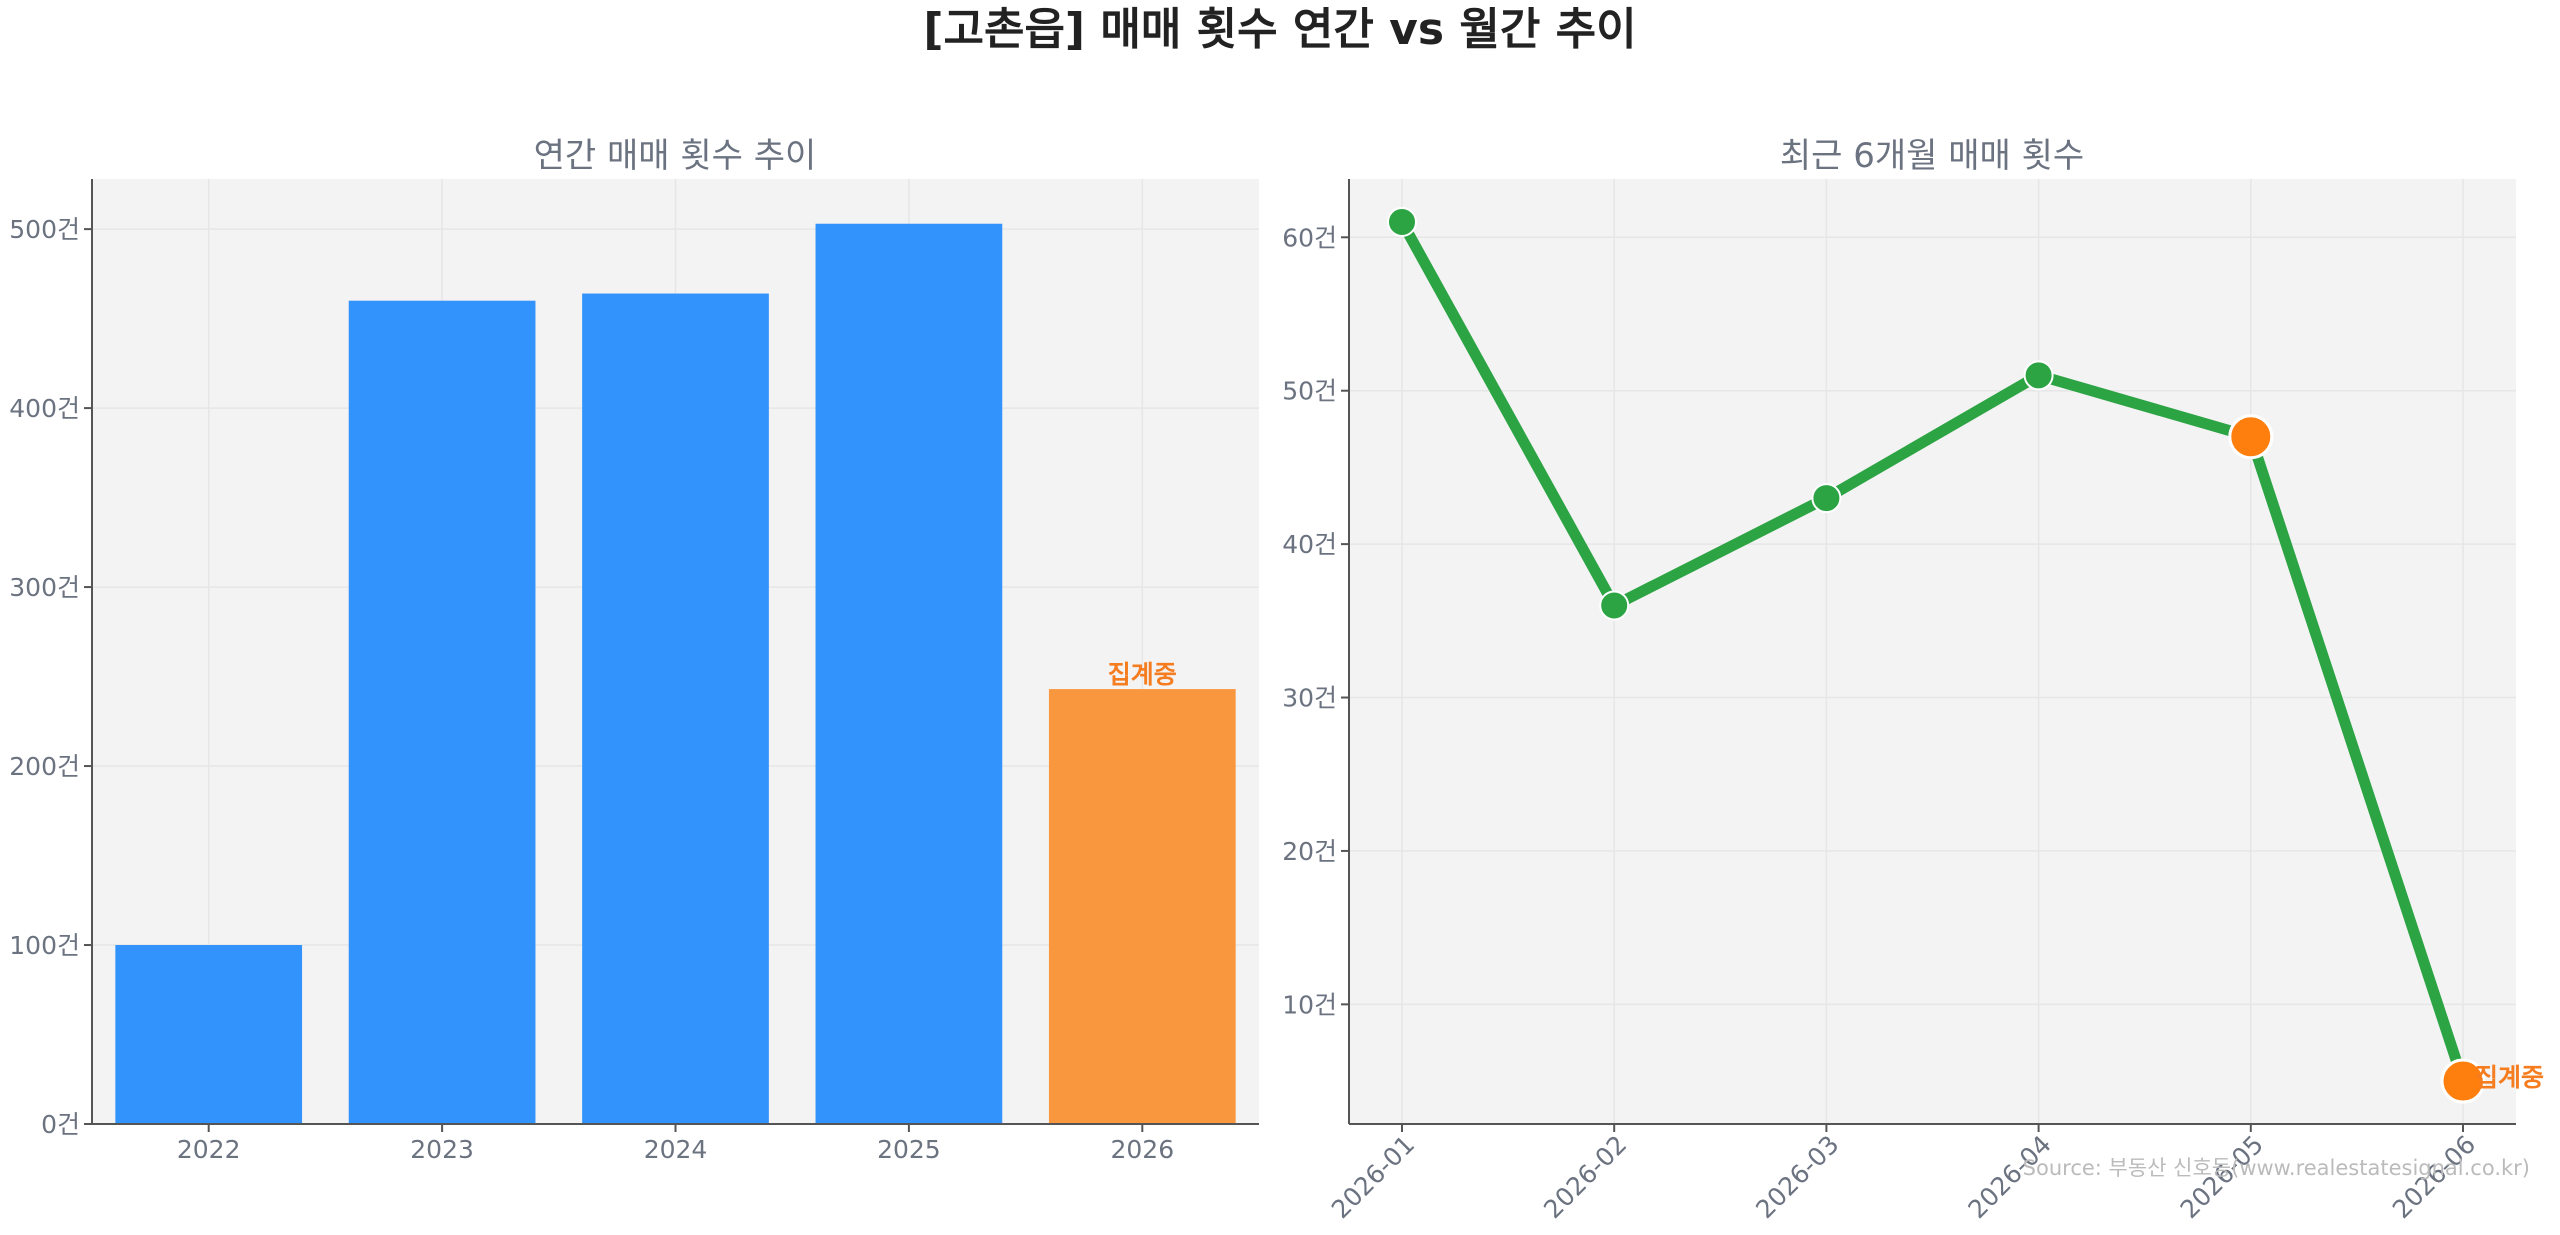 The image size is (2560, 1235). Describe the element at coordinates (1932, 156) in the screenshot. I see `line-chart-title: 최근 6개월 매매 횟수` at that location.